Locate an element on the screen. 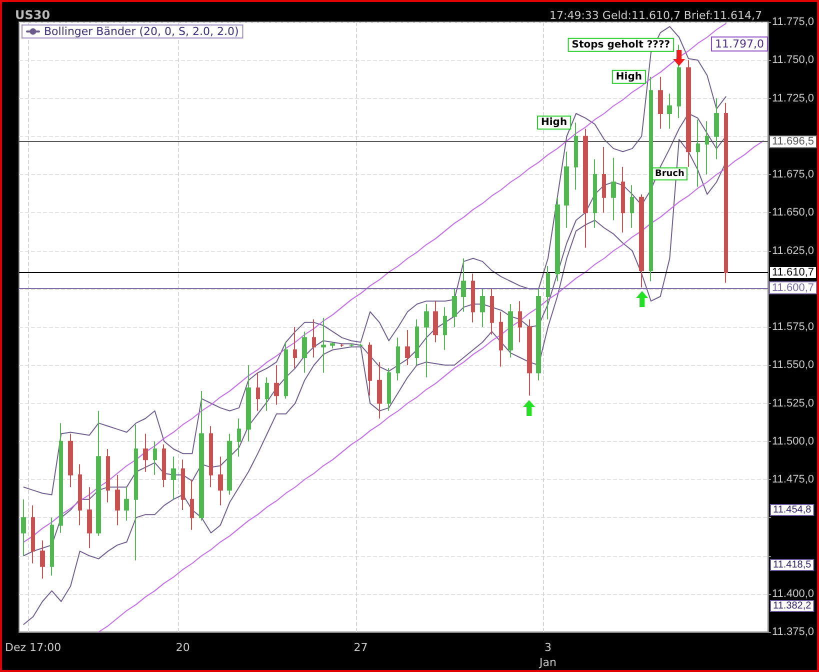 This screenshot has height=672, width=819. annotation: Bruch is located at coordinates (669, 173).